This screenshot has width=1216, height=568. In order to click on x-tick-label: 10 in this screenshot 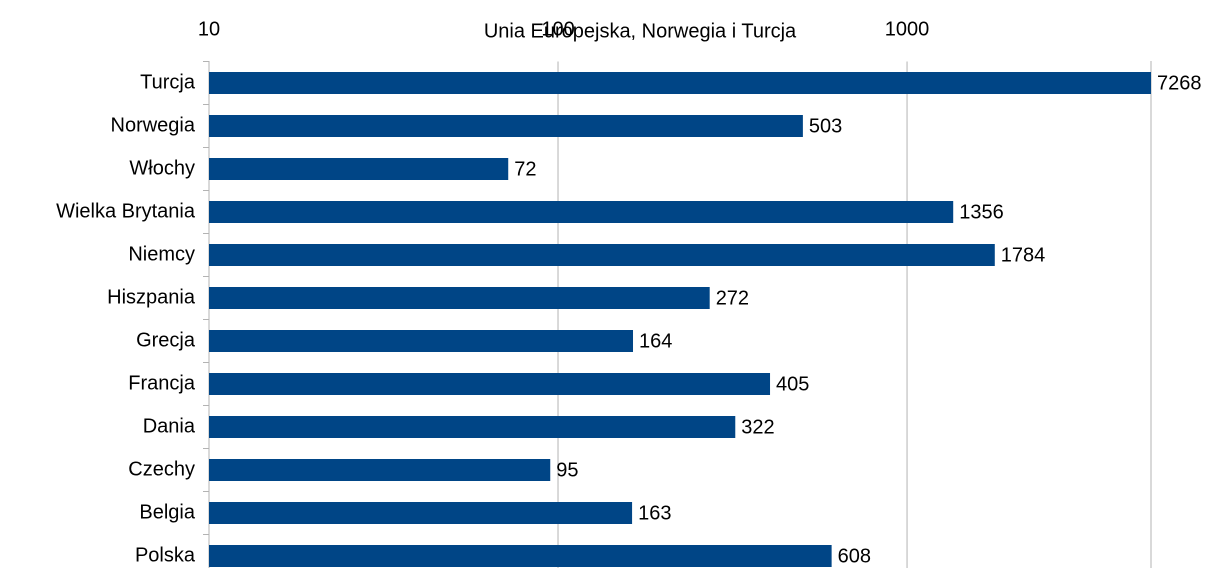, I will do `click(209, 29)`.